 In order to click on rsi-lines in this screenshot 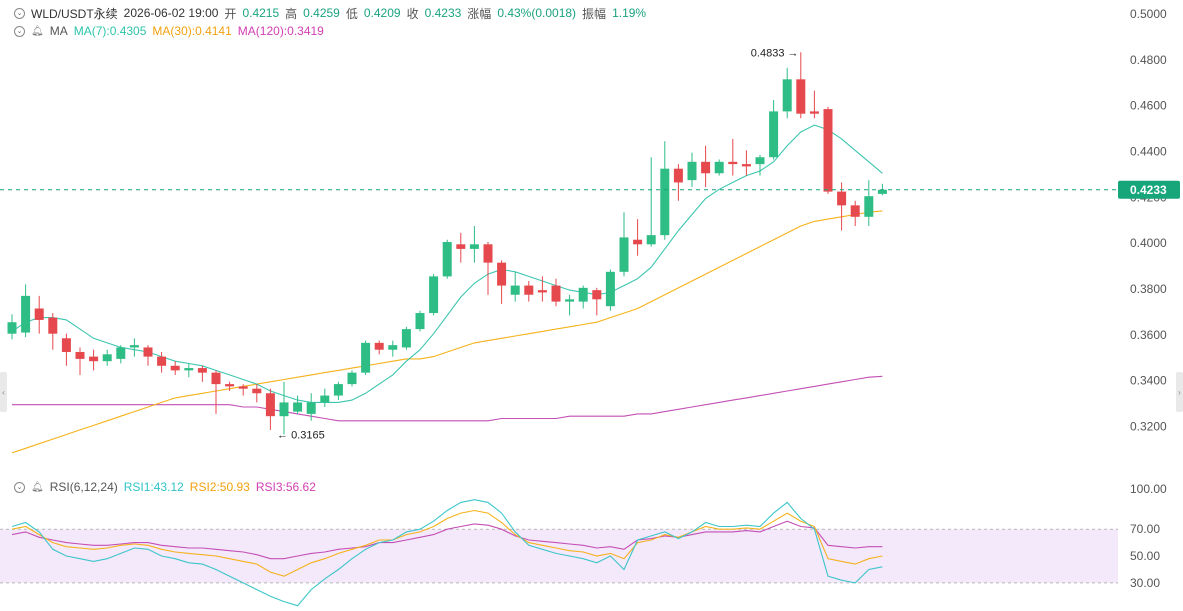, I will do `click(447, 553)`.